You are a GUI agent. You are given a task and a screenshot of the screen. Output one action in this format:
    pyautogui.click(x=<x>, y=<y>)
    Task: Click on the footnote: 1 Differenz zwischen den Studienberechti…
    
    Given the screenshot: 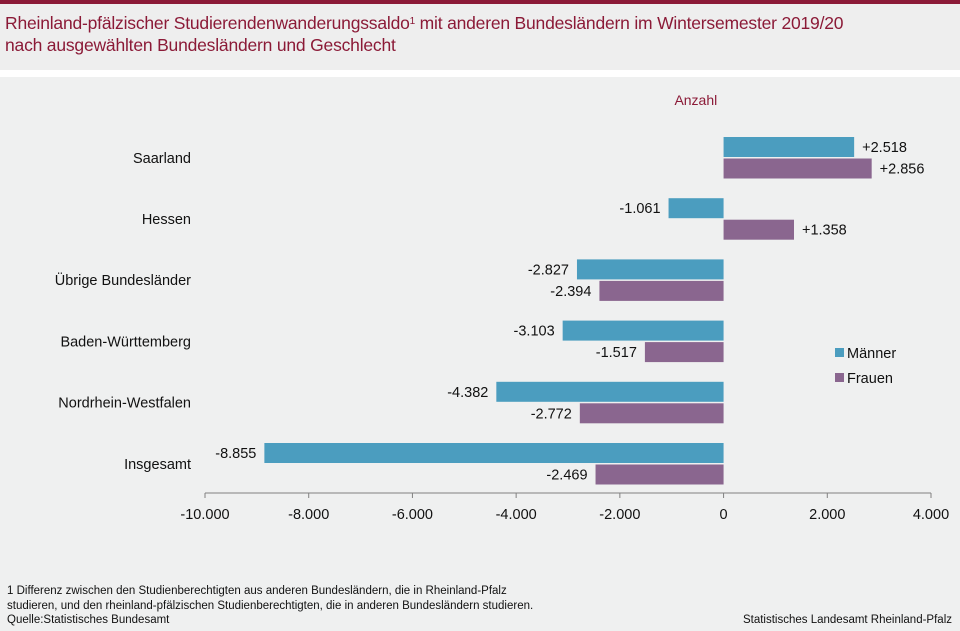 What is the action you would take?
    pyautogui.click(x=270, y=606)
    